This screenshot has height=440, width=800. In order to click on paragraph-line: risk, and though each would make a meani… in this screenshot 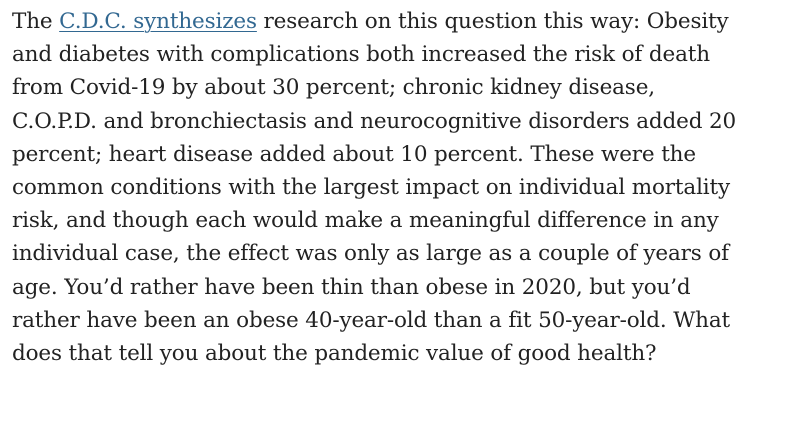, I will do `click(365, 221)`.